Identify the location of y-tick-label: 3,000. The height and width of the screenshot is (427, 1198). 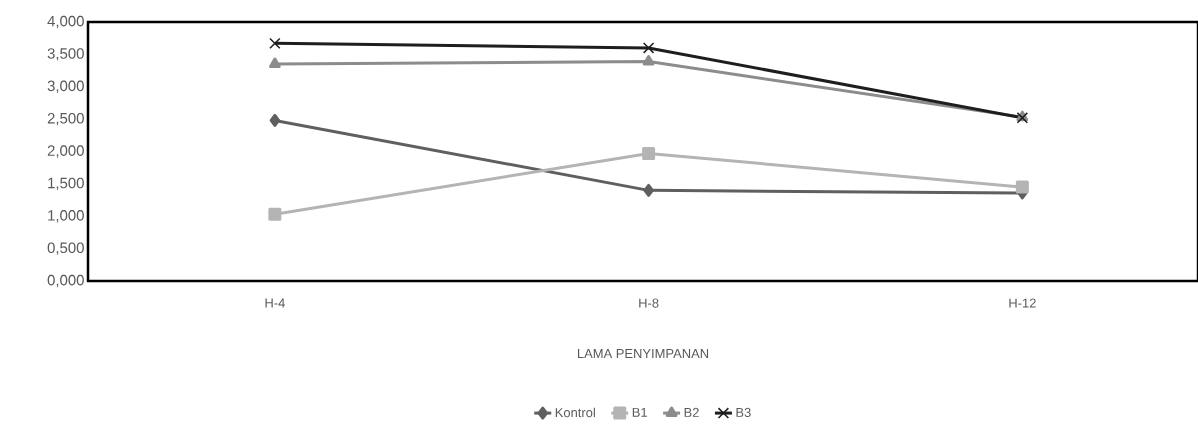
(65, 86).